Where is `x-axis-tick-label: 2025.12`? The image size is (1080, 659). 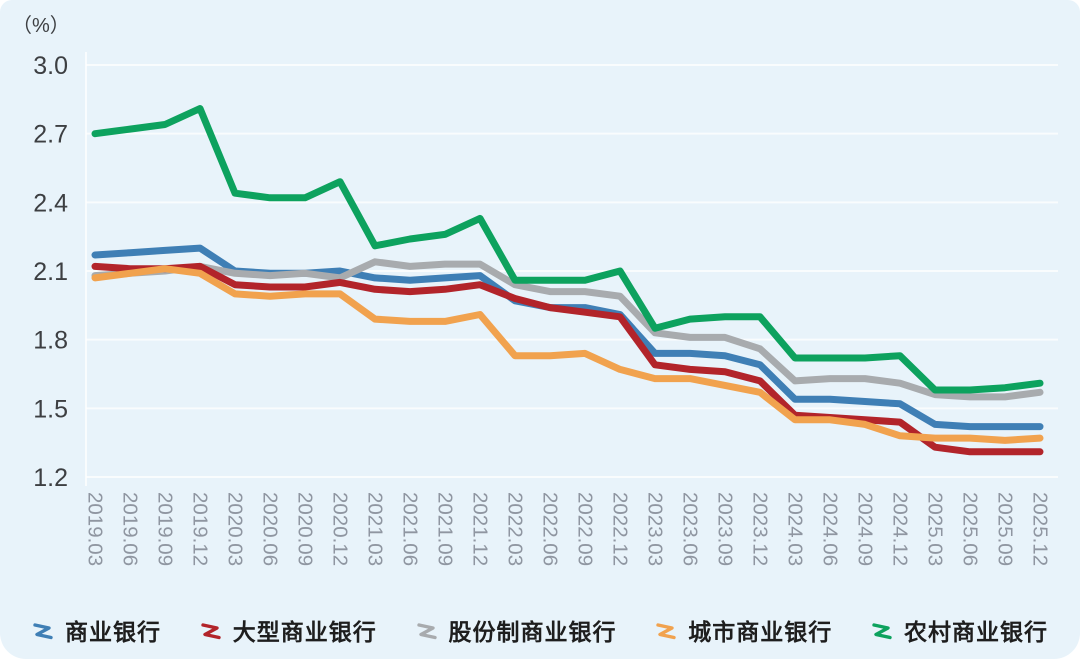
x-axis-tick-label: 2025.12 is located at coordinates (1040, 529).